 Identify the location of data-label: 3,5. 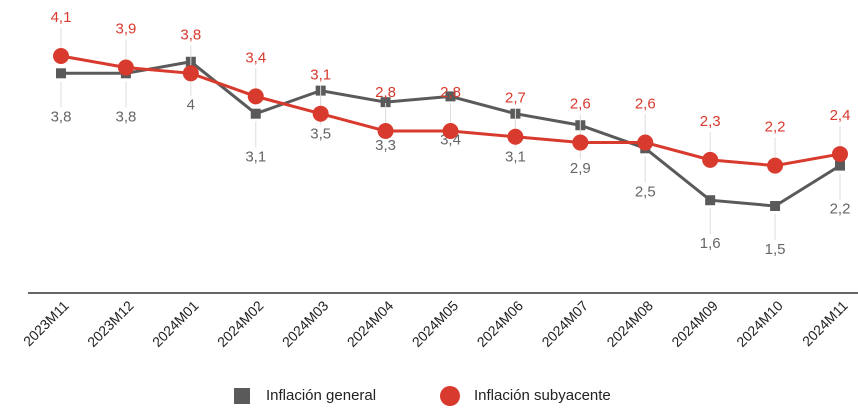
(320, 134).